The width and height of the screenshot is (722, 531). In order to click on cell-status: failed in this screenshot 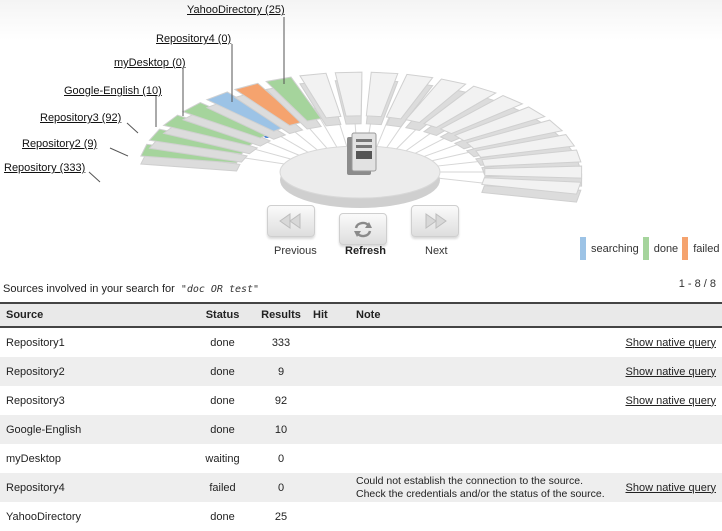, I will do `click(222, 487)`.